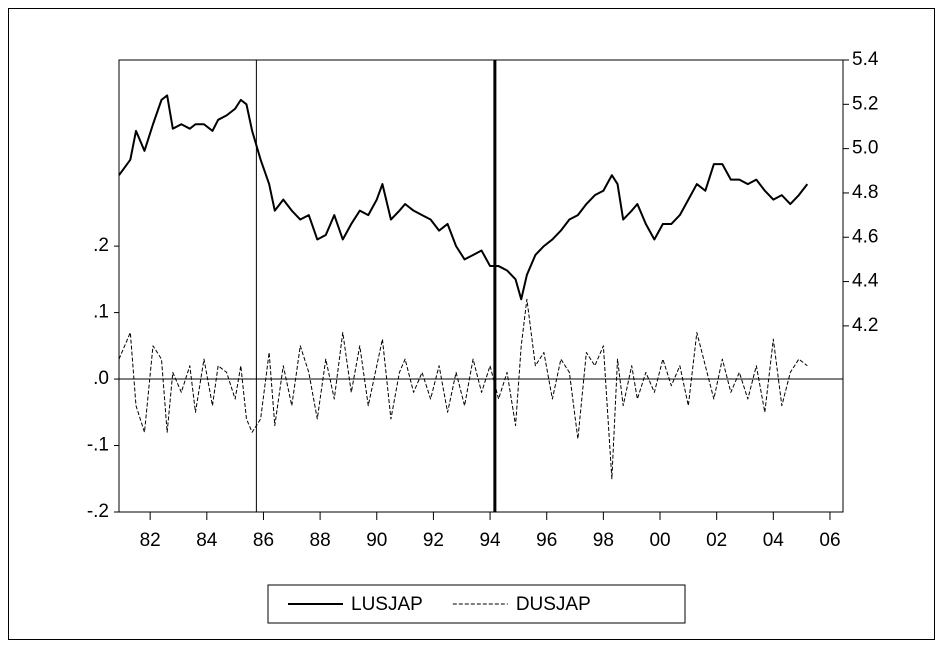 The width and height of the screenshot is (943, 648). Describe the element at coordinates (320, 540) in the screenshot. I see `x-tick-label: 88` at that location.